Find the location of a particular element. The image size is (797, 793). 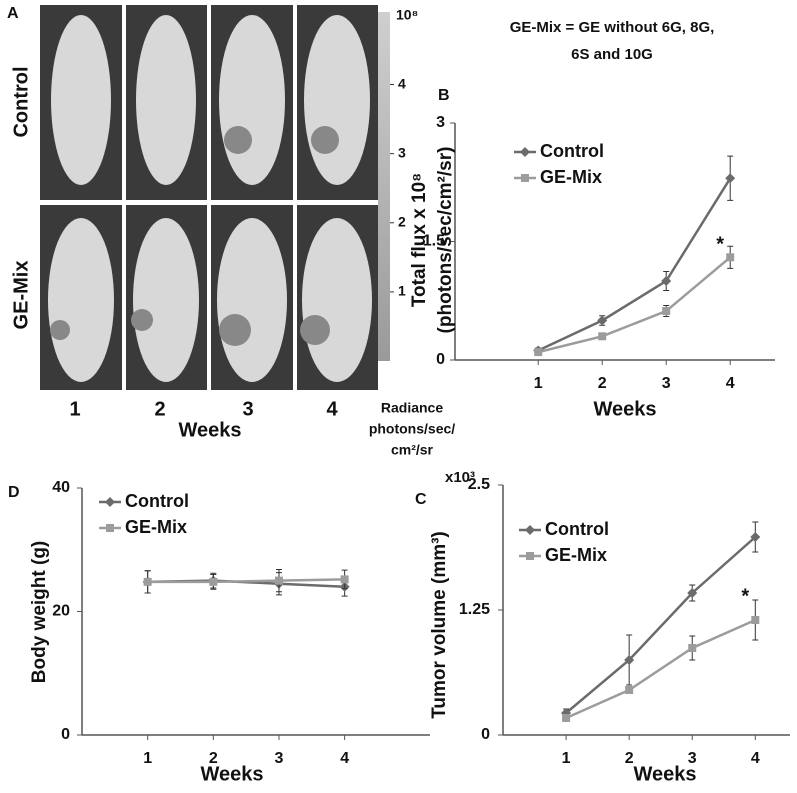

y-tick-label: 40 is located at coordinates (61, 487).